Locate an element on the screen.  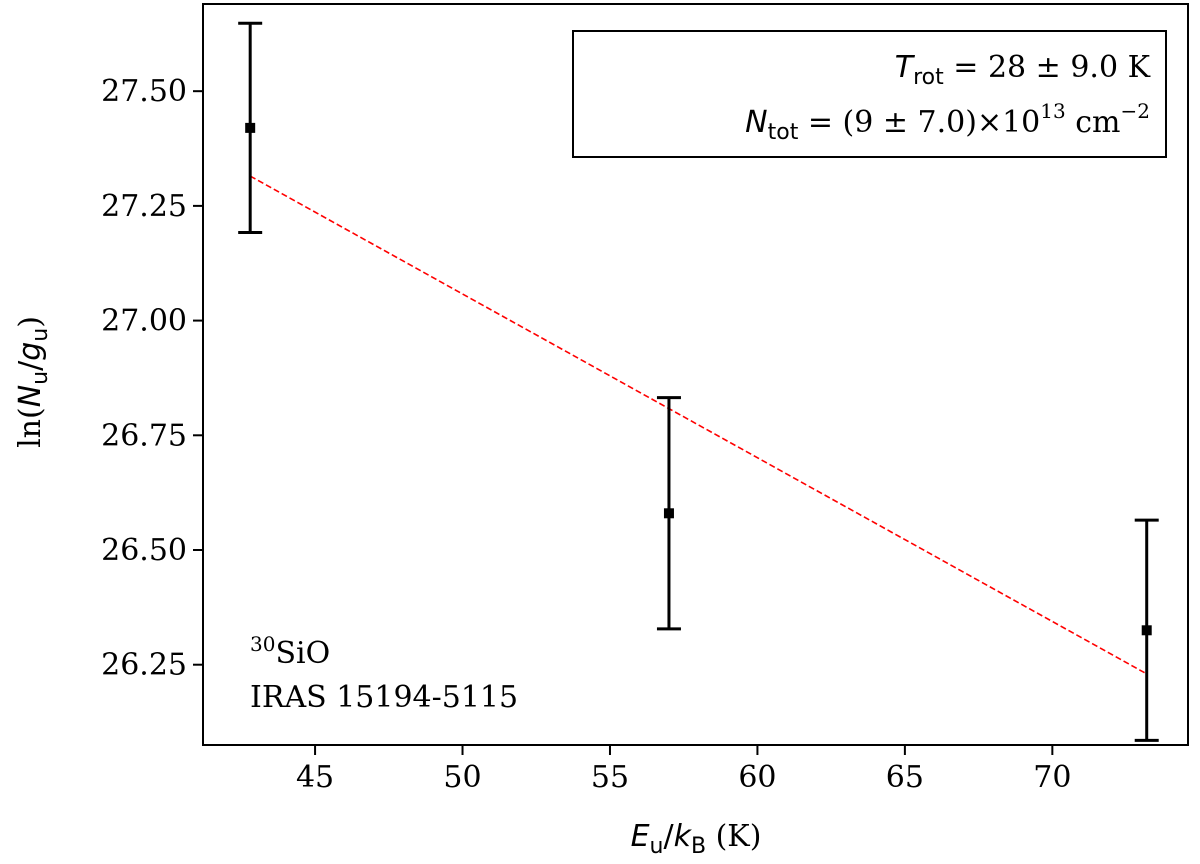
y-axis-ticks: 26.25 26.50 26.75 27.00 27.25 27.50 is located at coordinates (152, 378).